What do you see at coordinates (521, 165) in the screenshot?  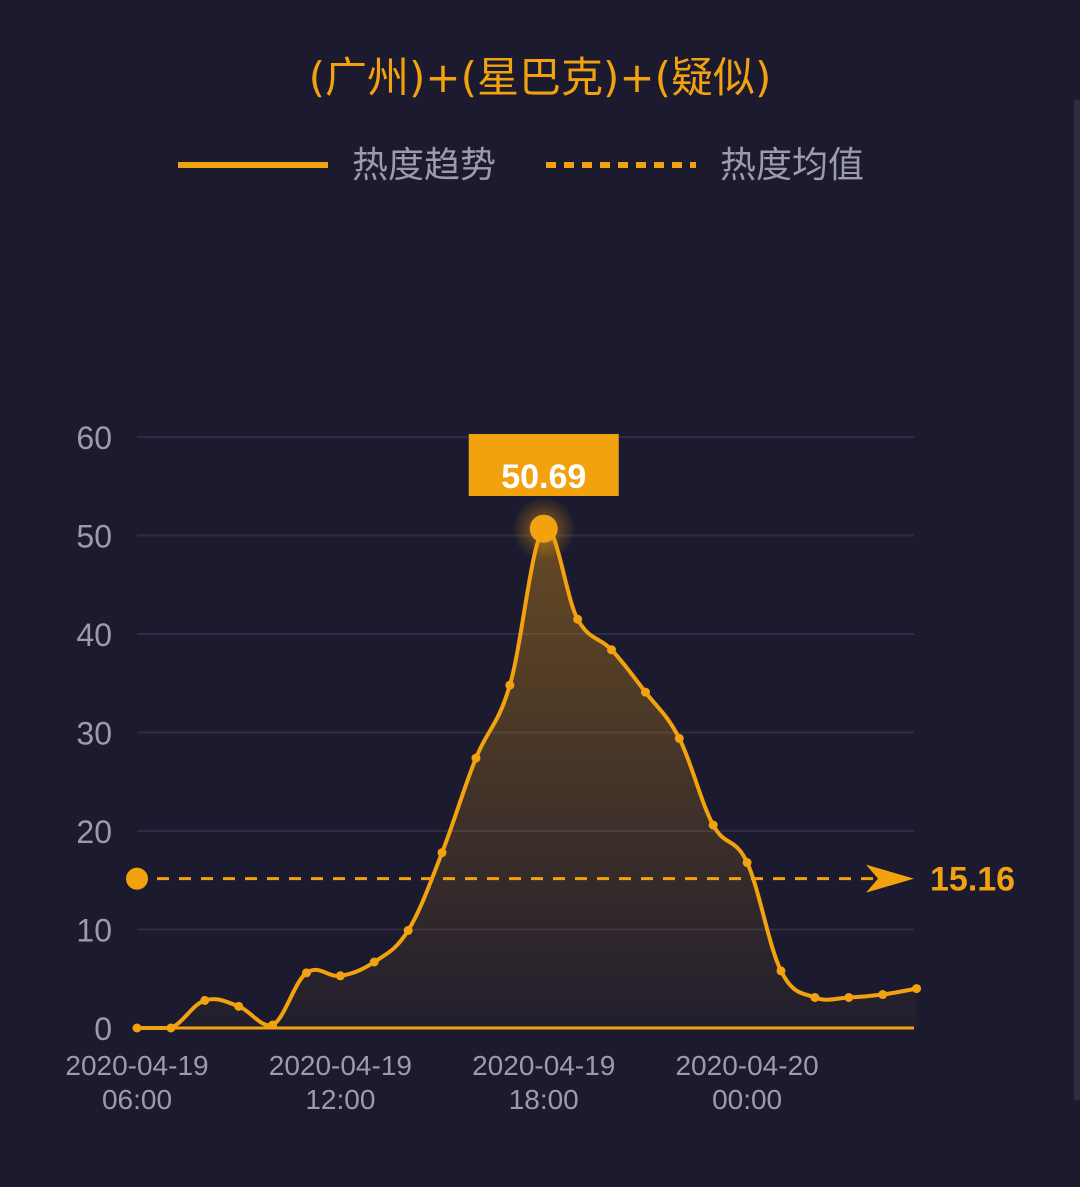 I see `legend: 热度趋势 热度均值` at bounding box center [521, 165].